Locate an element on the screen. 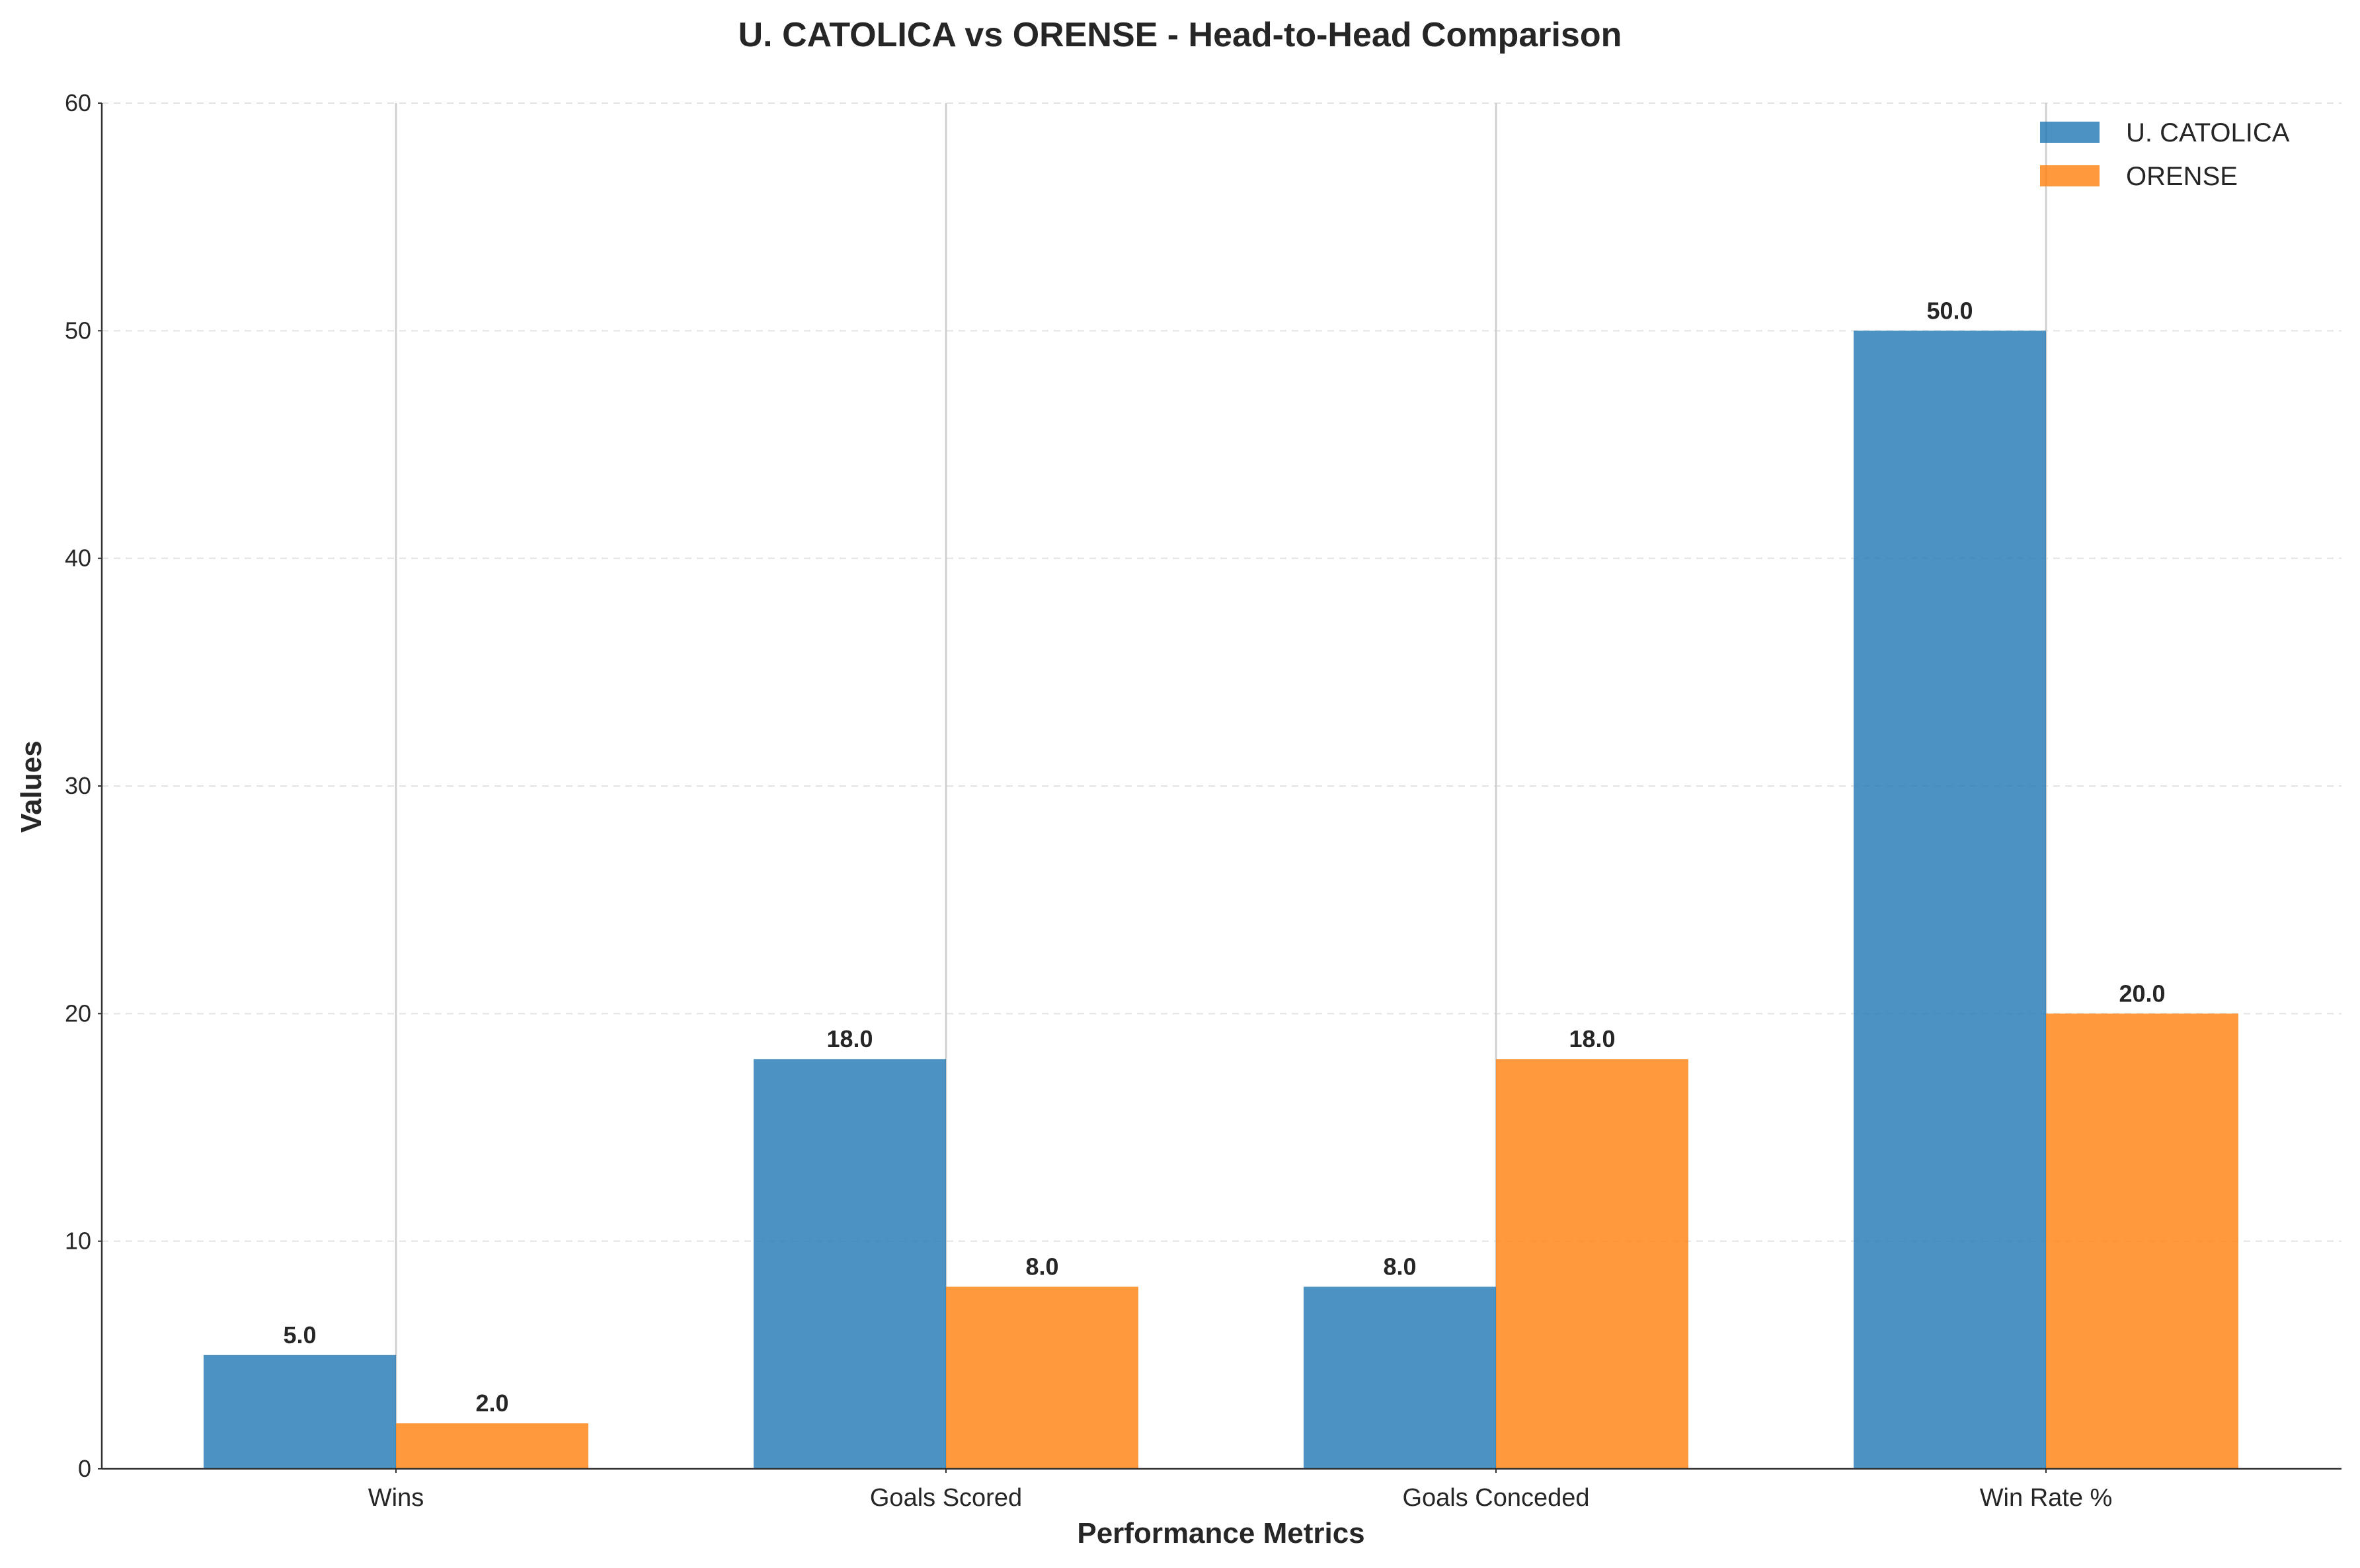  bar-value-label: 20.0 is located at coordinates (2142, 993).